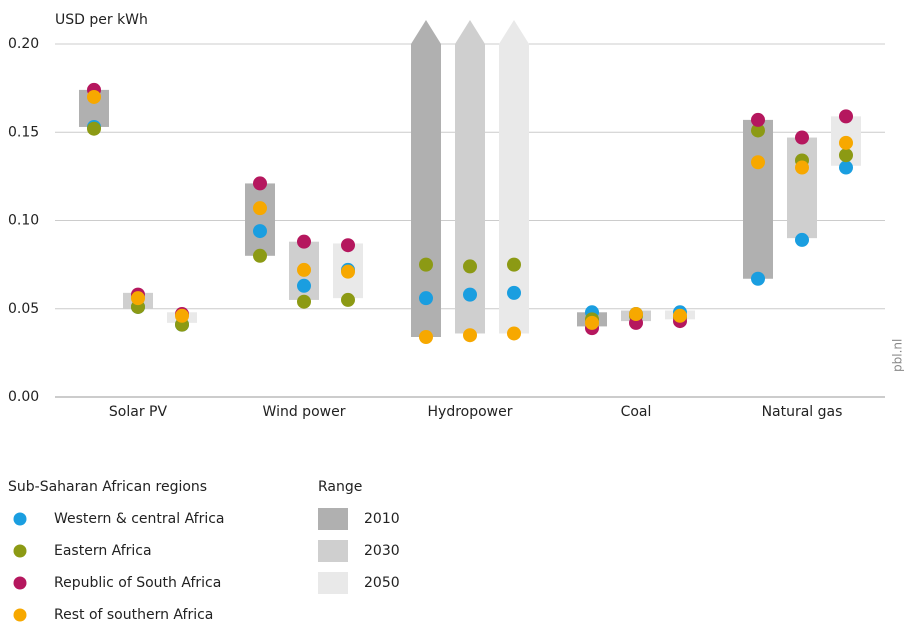 The image size is (904, 624). Describe the element at coordinates (23, 44) in the screenshot. I see `y-tick-label: 0.20` at that location.